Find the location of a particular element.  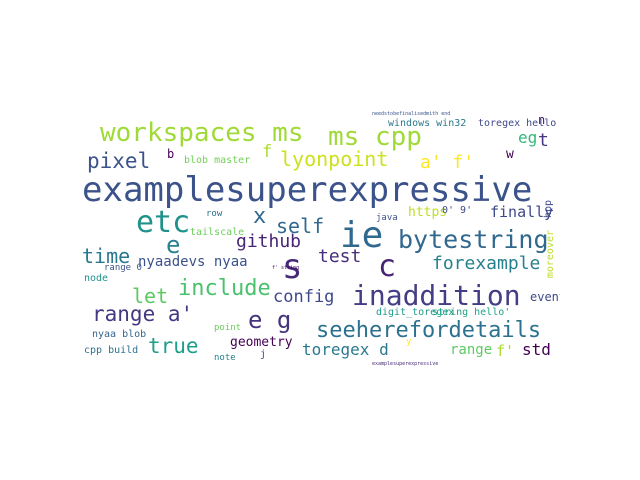

word-cloud-word: time is located at coordinates (106, 256).